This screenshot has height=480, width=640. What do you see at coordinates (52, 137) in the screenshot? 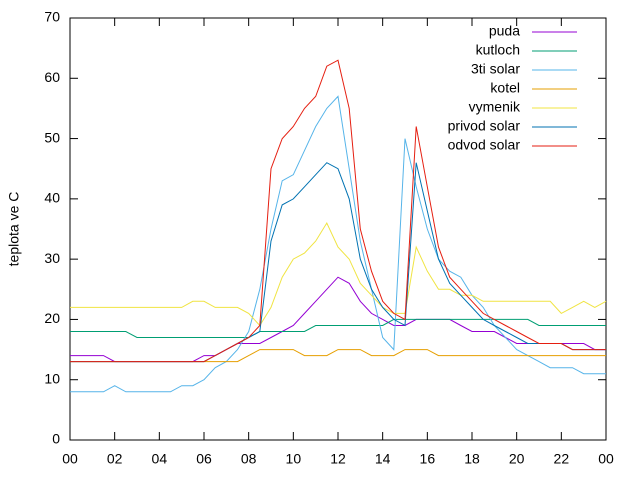
I see `y-tick-label: 50` at bounding box center [52, 137].